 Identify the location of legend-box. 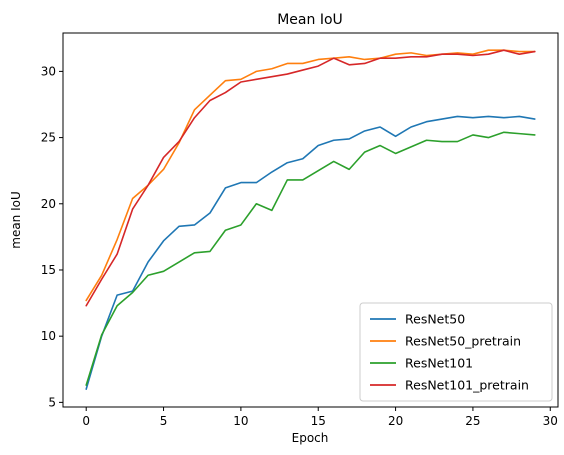
(456, 352).